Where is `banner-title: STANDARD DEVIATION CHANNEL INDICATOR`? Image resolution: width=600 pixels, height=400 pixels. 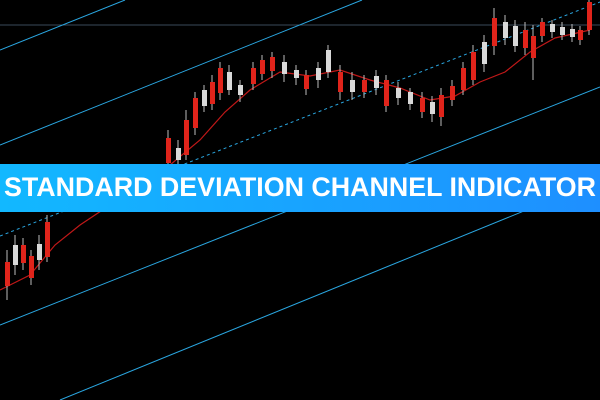
banner-title: STANDARD DEVIATION CHANNEL INDICATOR is located at coordinates (300, 187).